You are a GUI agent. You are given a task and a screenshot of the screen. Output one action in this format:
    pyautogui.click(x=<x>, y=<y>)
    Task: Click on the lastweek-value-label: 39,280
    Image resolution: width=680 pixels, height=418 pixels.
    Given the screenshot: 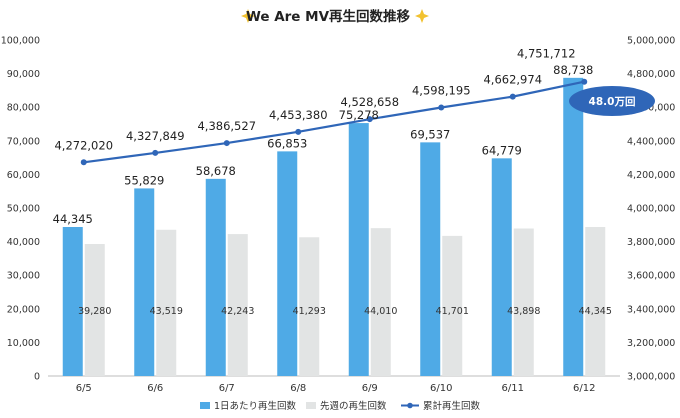 What is the action you would take?
    pyautogui.click(x=94, y=311)
    